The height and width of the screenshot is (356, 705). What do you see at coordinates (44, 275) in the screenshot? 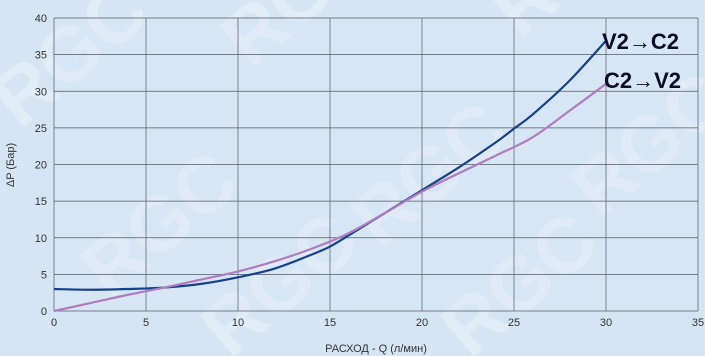
I see `y-tick-label: 5` at bounding box center [44, 275].